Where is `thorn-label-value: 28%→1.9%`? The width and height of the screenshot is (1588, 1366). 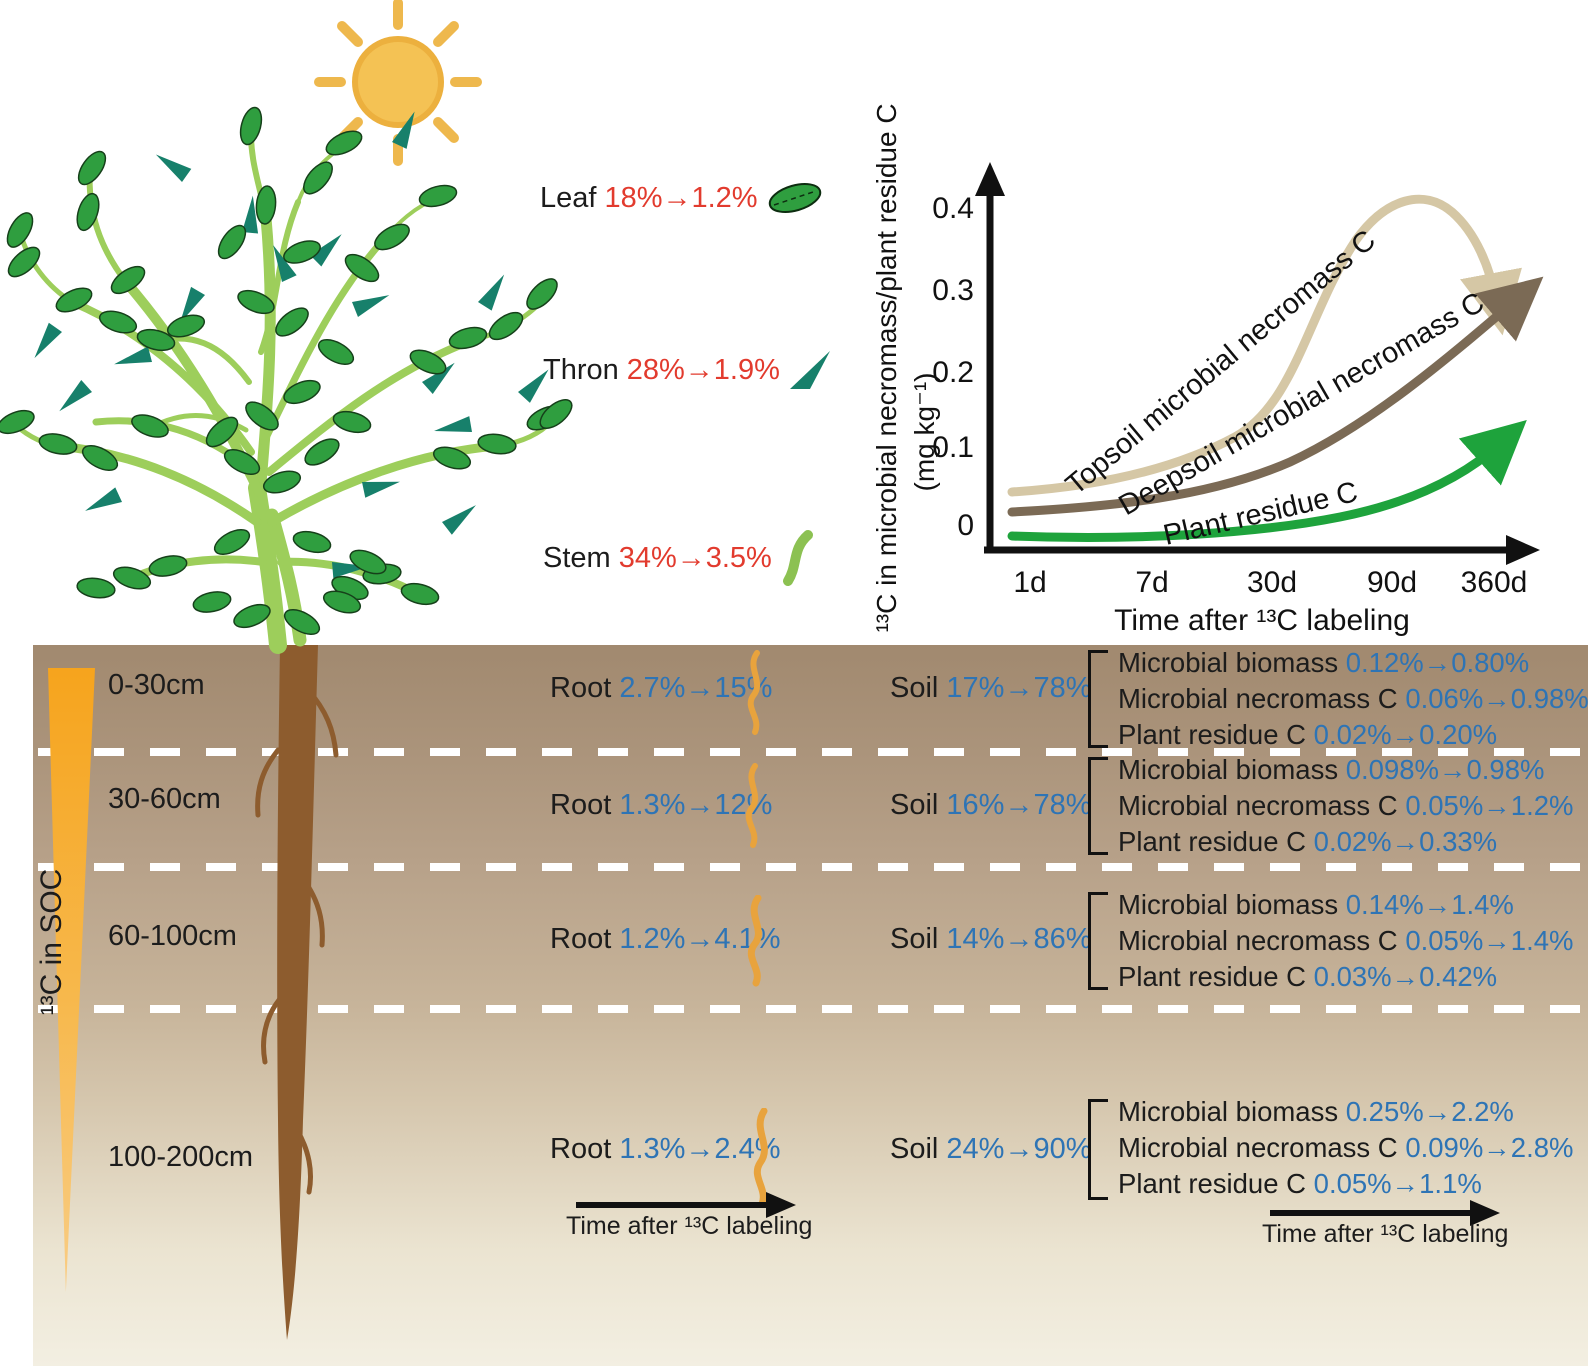
thorn-label-value: 28%→1.9% is located at coordinates (703, 369).